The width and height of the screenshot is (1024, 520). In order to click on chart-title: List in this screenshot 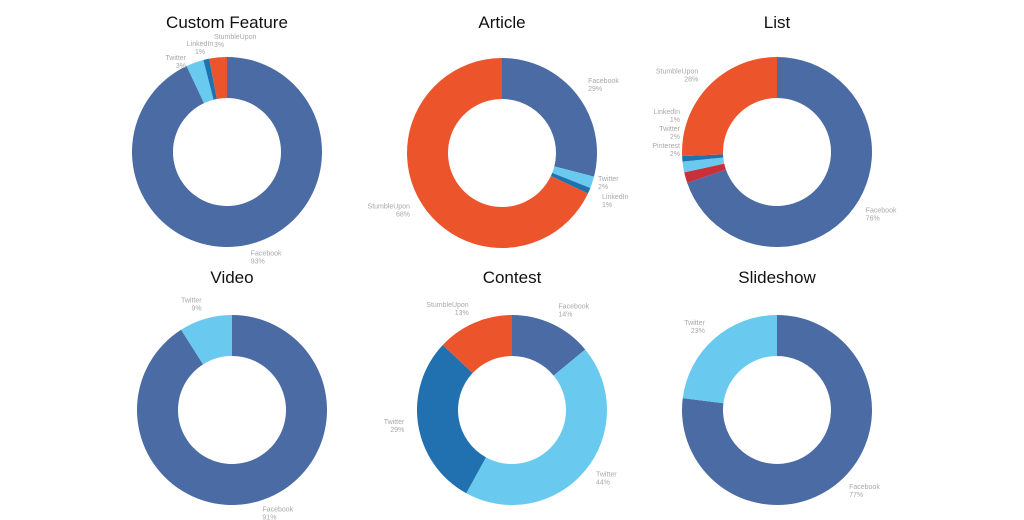, I will do `click(777, 22)`.